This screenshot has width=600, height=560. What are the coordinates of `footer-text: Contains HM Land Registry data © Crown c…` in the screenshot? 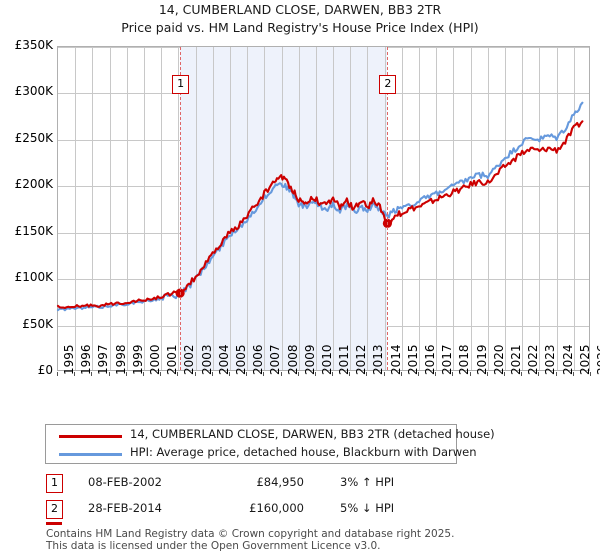 It's located at (316, 540).